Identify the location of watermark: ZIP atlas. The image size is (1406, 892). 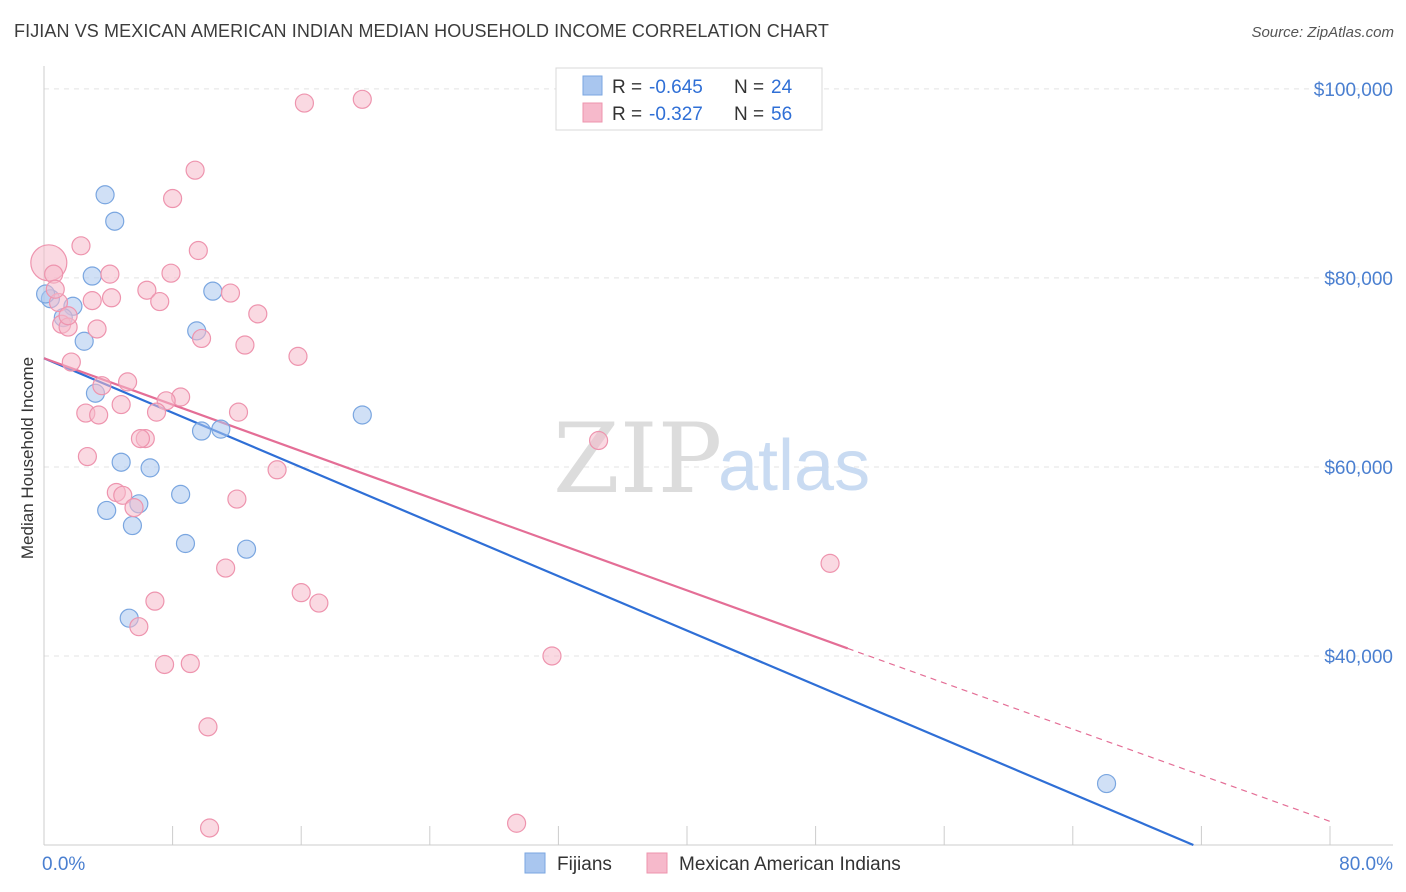
(711, 459).